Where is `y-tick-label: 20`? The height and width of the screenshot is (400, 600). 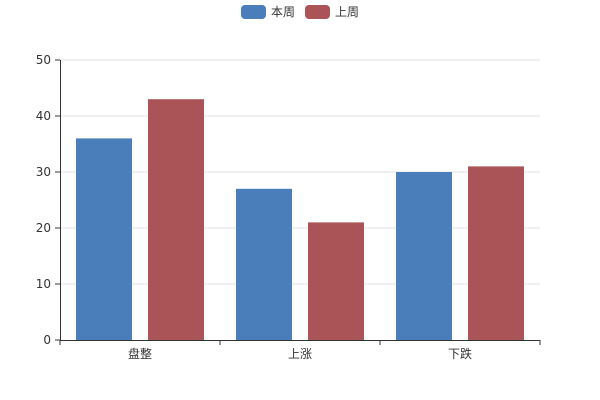
y-tick-label: 20 is located at coordinates (43, 228).